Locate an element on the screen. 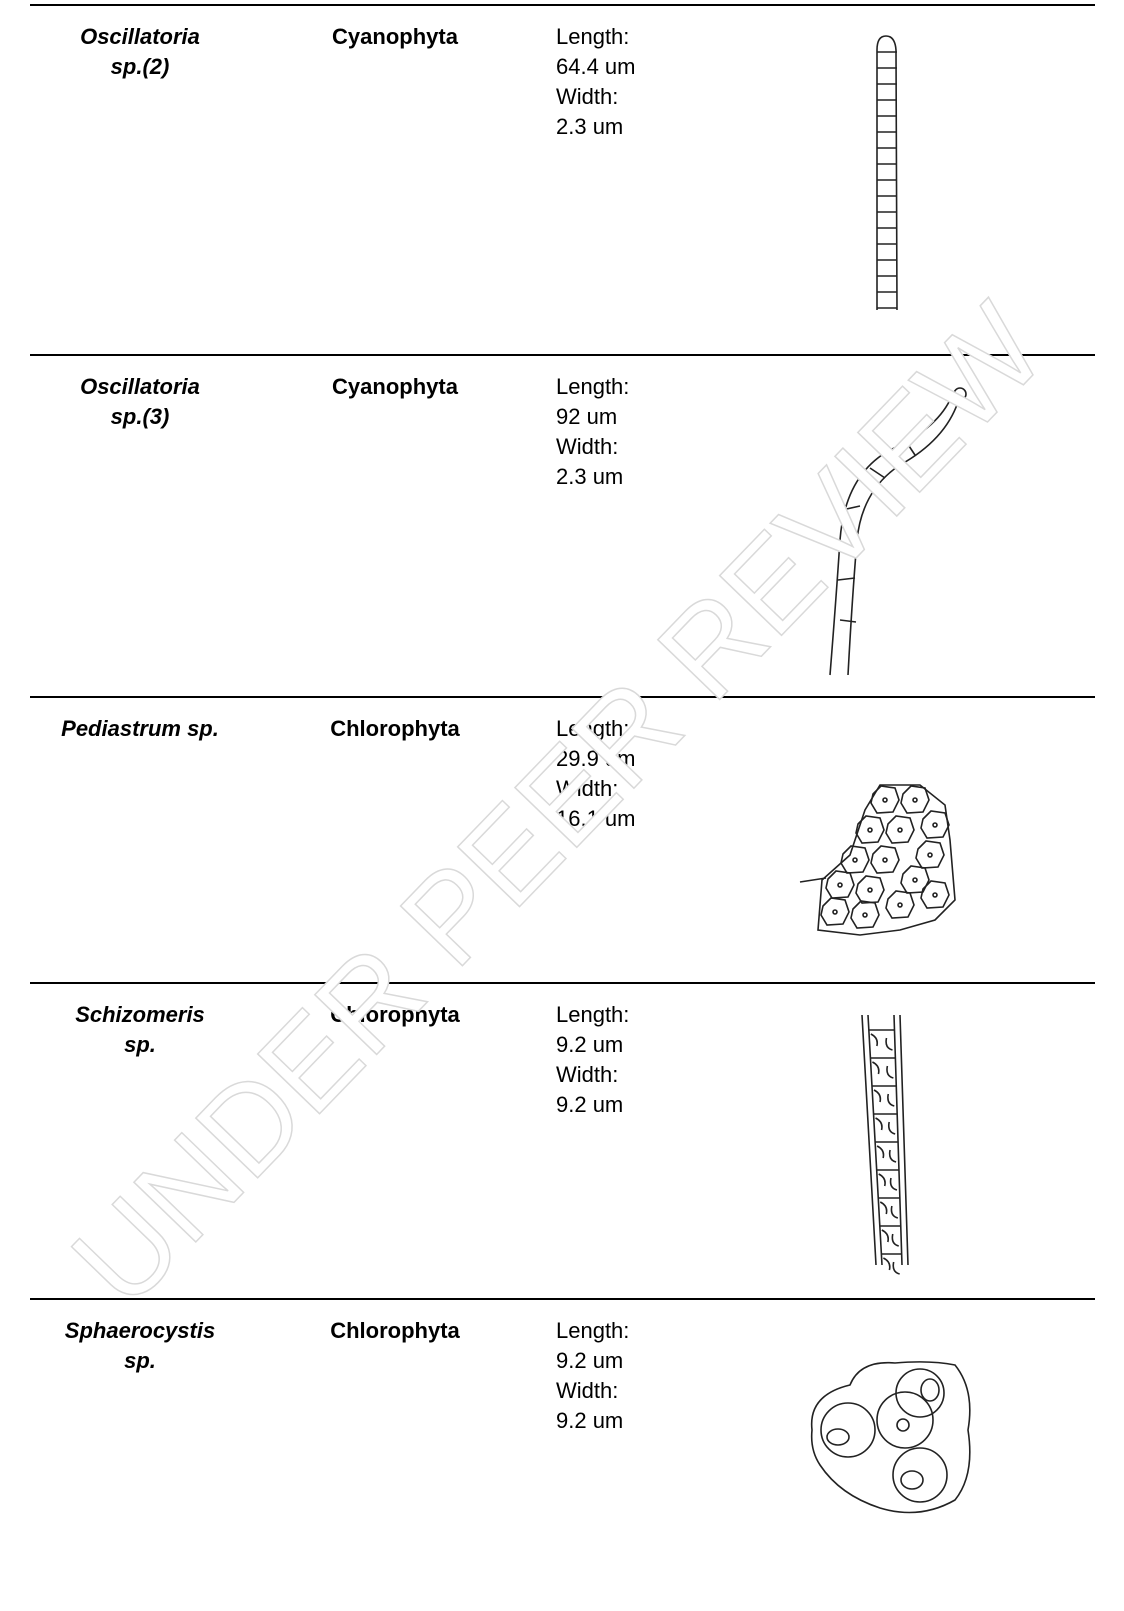 The image size is (1124, 1611). species-name: Oscillatoria sp.(3) is located at coordinates (140, 402).